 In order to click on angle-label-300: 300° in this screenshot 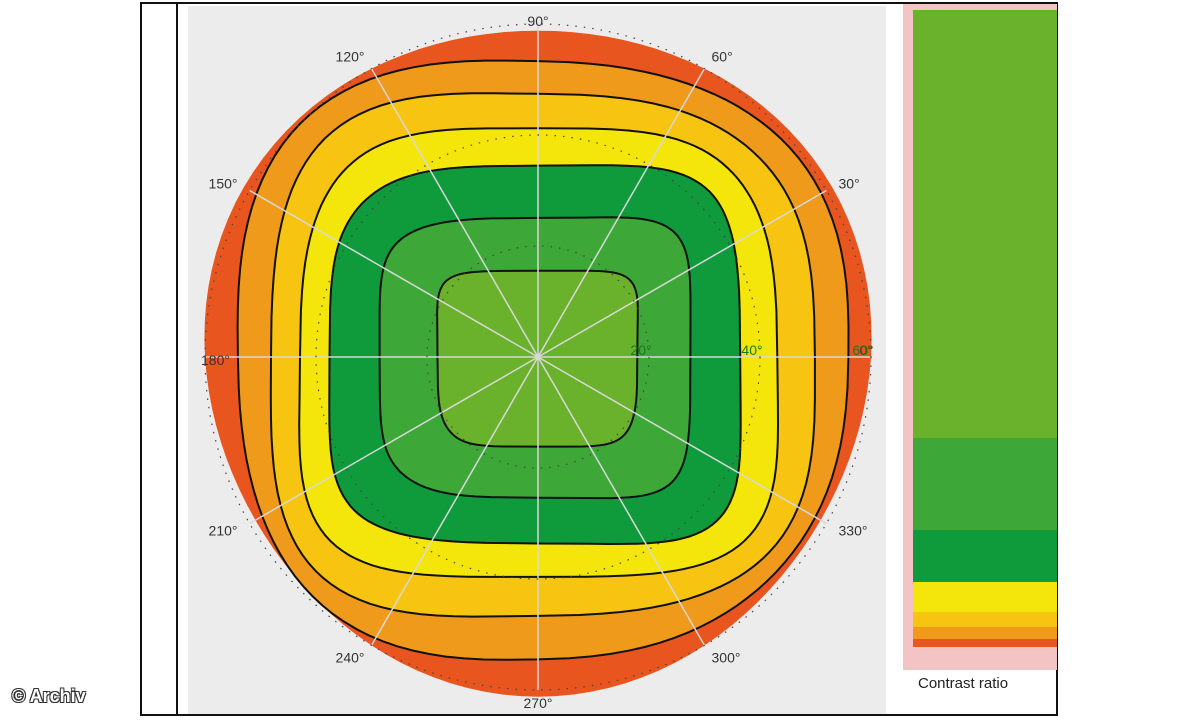, I will do `click(726, 658)`.